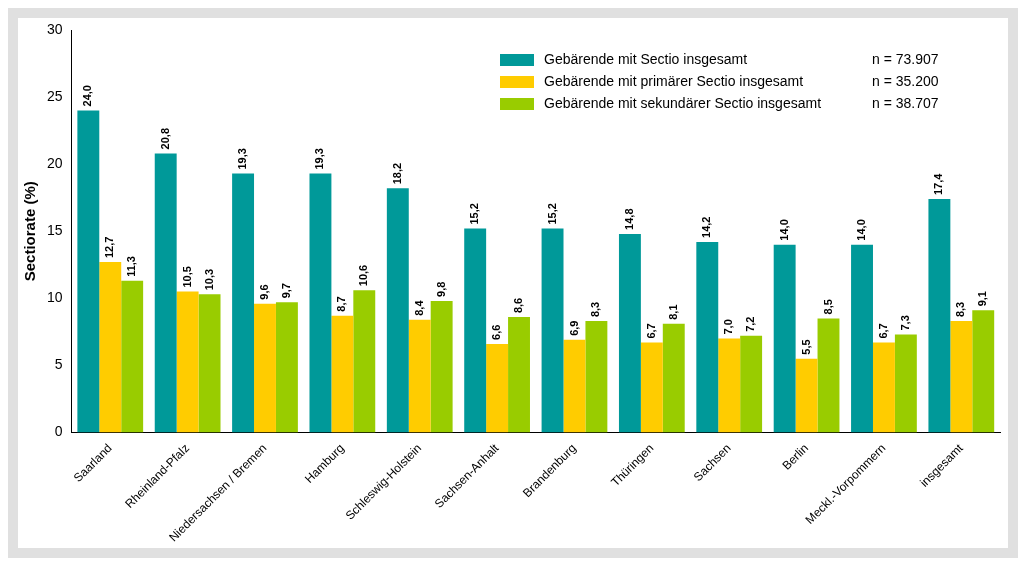 The width and height of the screenshot is (1028, 567). I want to click on data-label: 10,6, so click(363, 275).